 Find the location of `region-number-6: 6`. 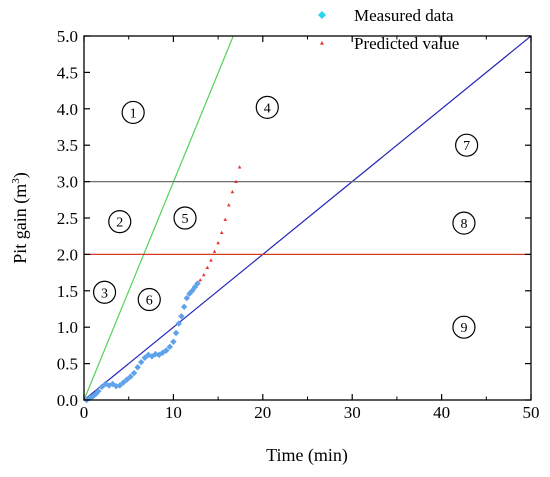

region-number-6: 6 is located at coordinates (149, 301).